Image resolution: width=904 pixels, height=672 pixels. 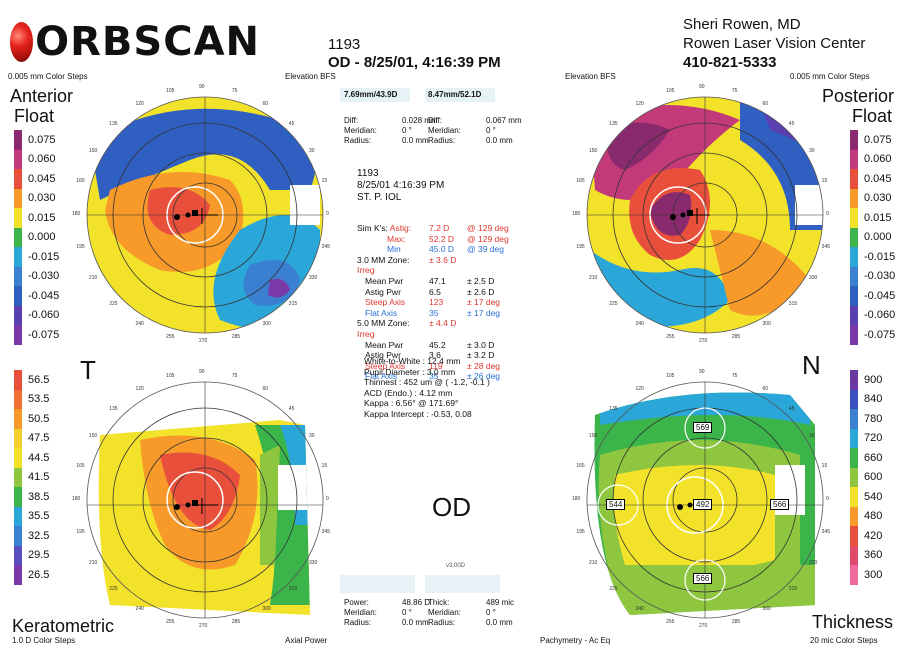 I want to click on stat-row: Flat Axis 35 ± 17 deg, so click(x=433, y=313).